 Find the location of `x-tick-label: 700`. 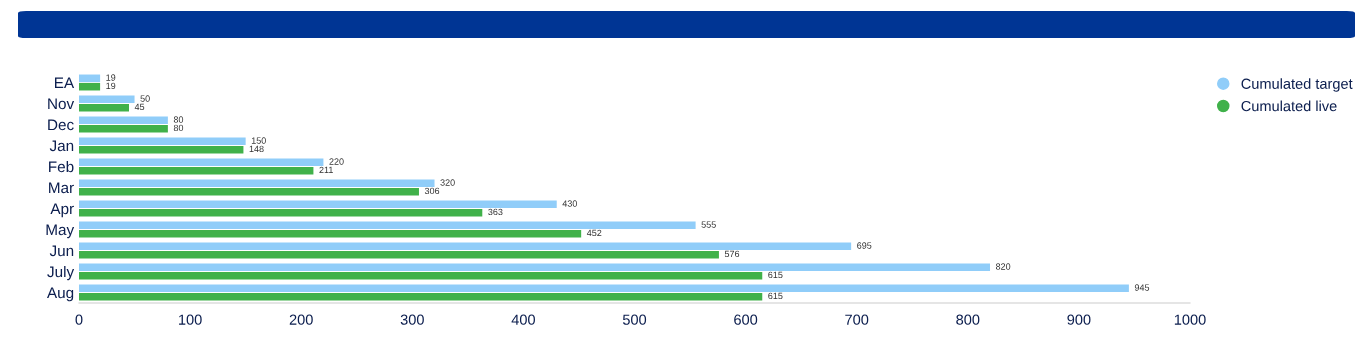

x-tick-label: 700 is located at coordinates (857, 319).